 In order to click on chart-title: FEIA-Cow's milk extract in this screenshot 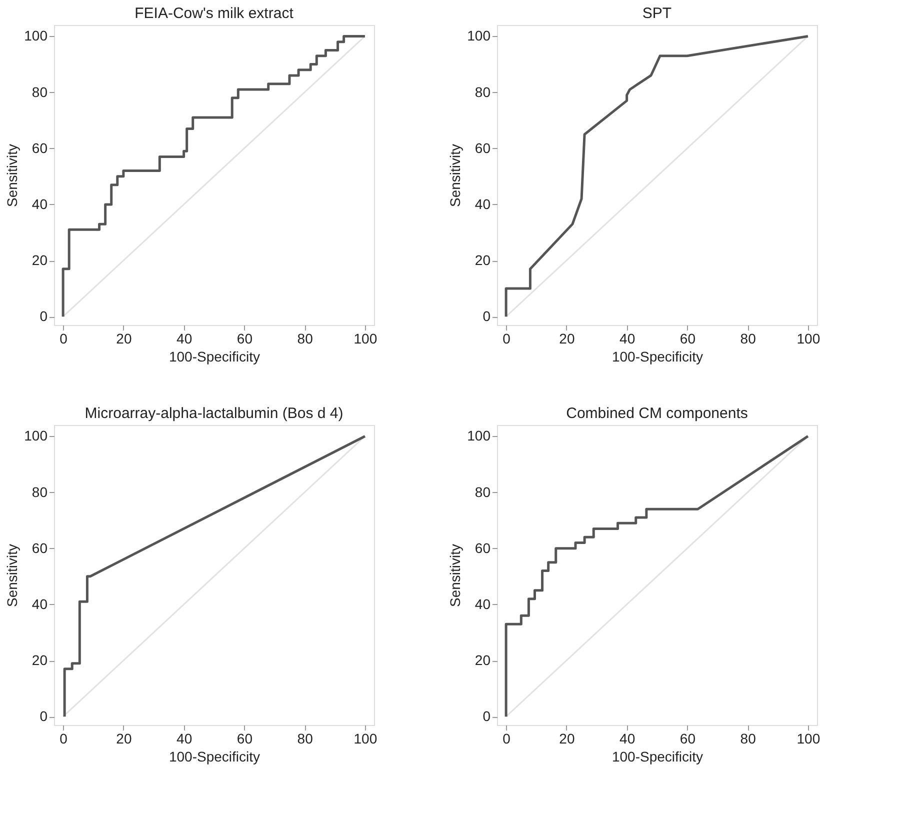, I will do `click(214, 13)`.